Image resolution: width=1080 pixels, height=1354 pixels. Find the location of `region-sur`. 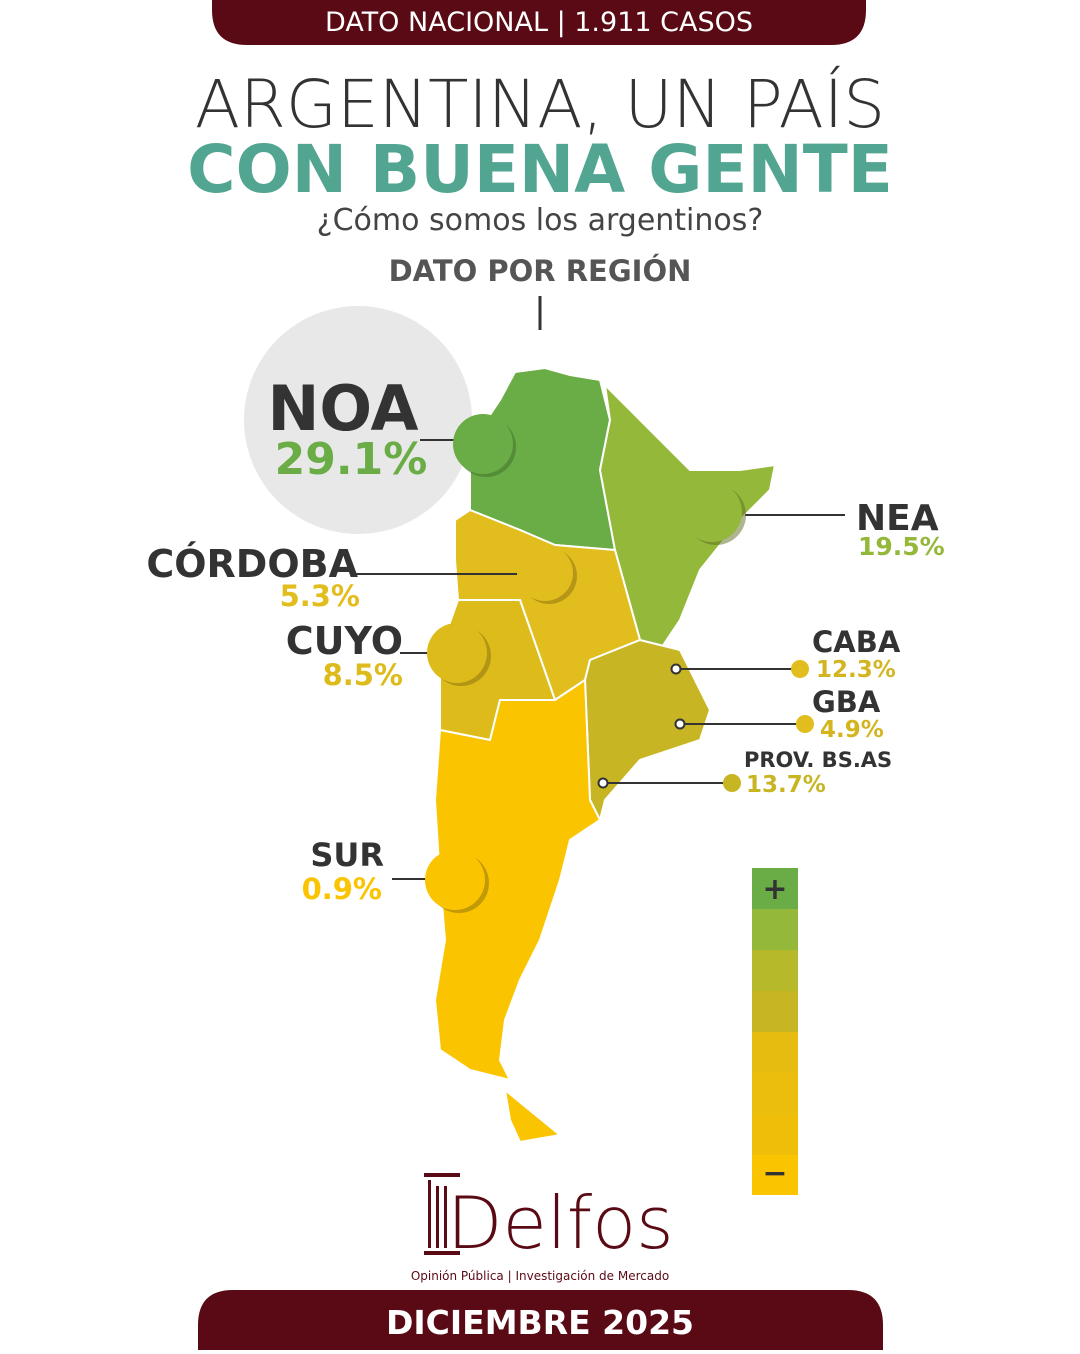

region-sur is located at coordinates (517, 880).